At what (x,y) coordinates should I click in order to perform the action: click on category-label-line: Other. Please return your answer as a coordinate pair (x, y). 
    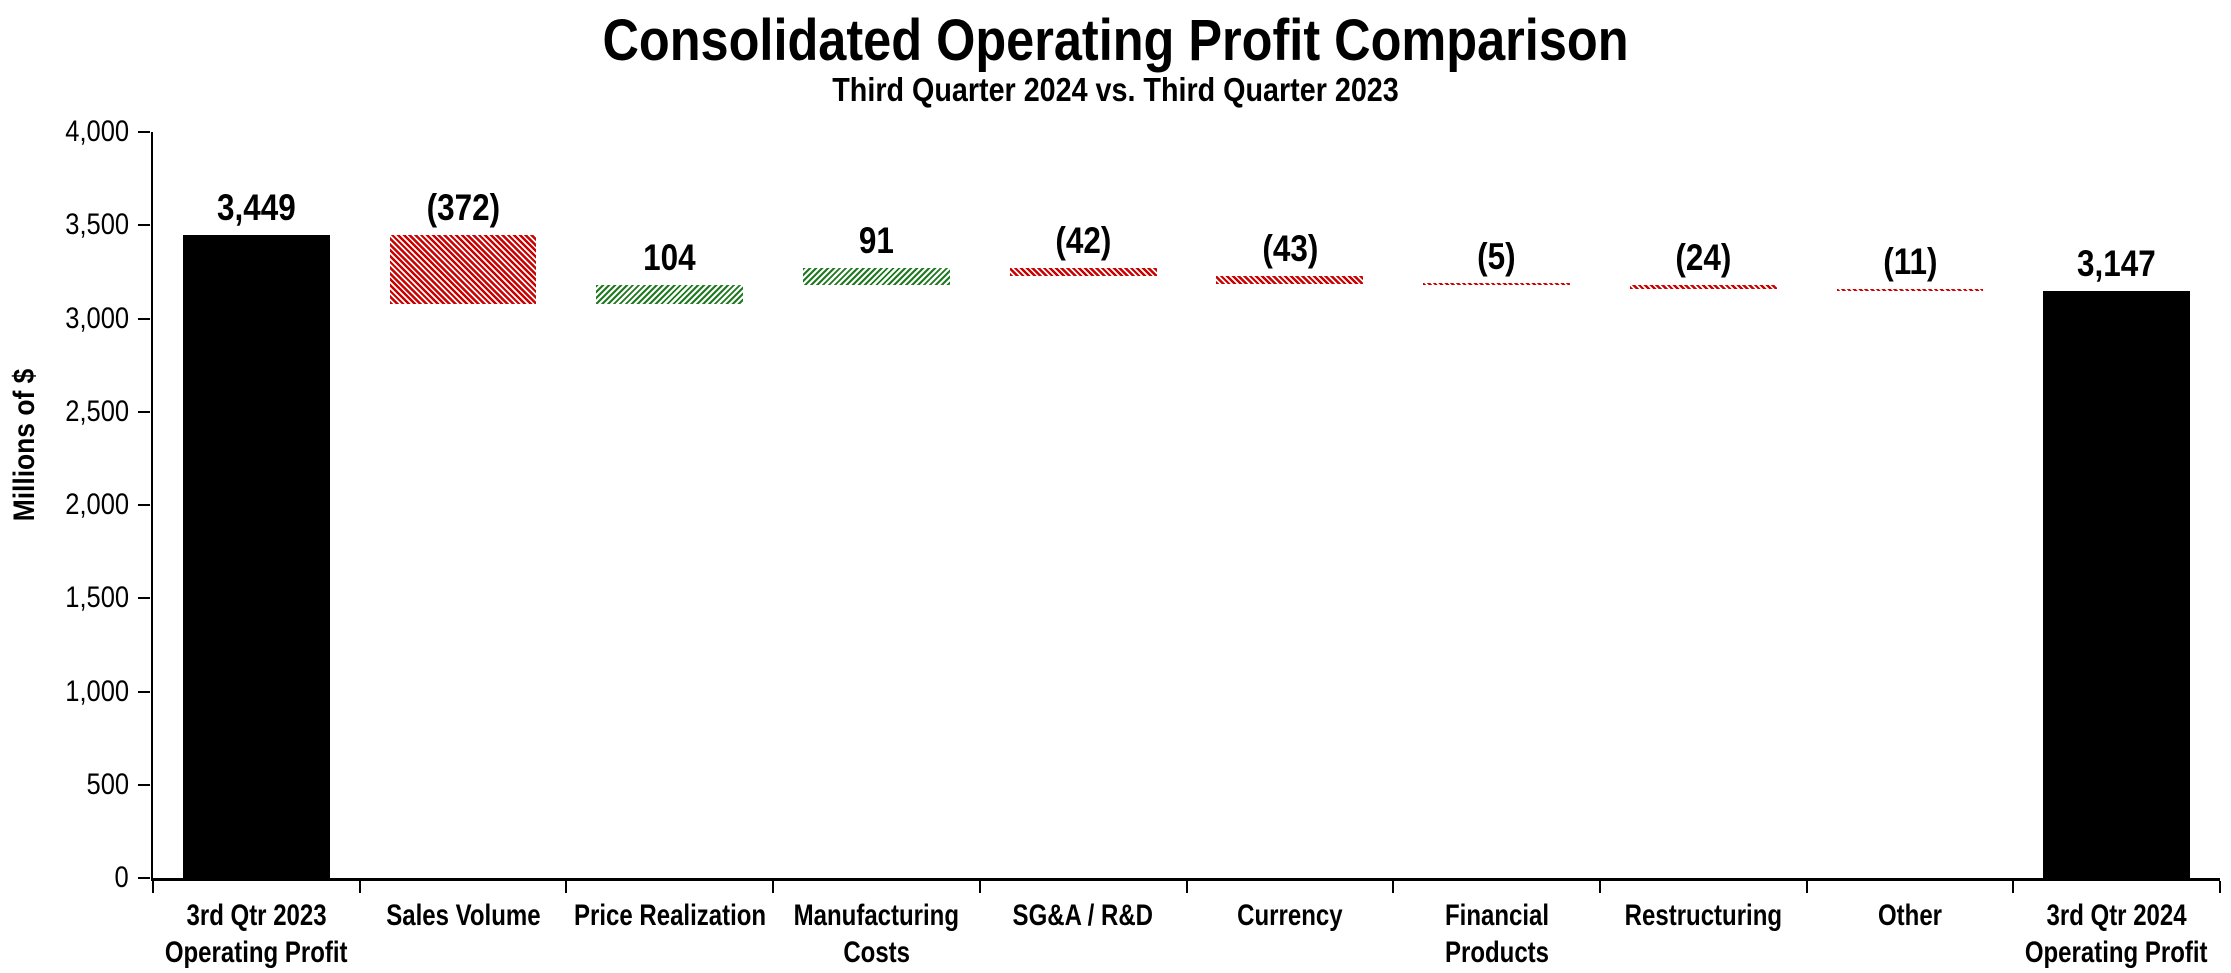
    Looking at the image, I should click on (1909, 915).